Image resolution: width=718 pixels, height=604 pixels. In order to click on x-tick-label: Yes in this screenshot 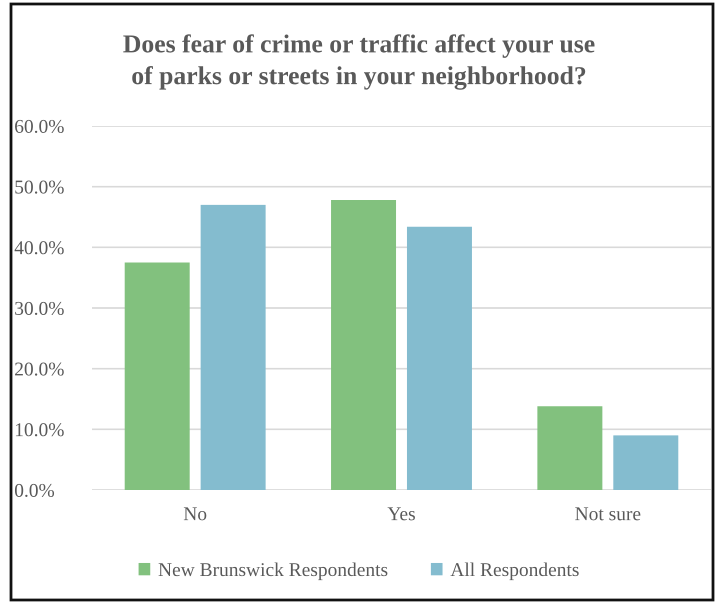, I will do `click(401, 513)`.